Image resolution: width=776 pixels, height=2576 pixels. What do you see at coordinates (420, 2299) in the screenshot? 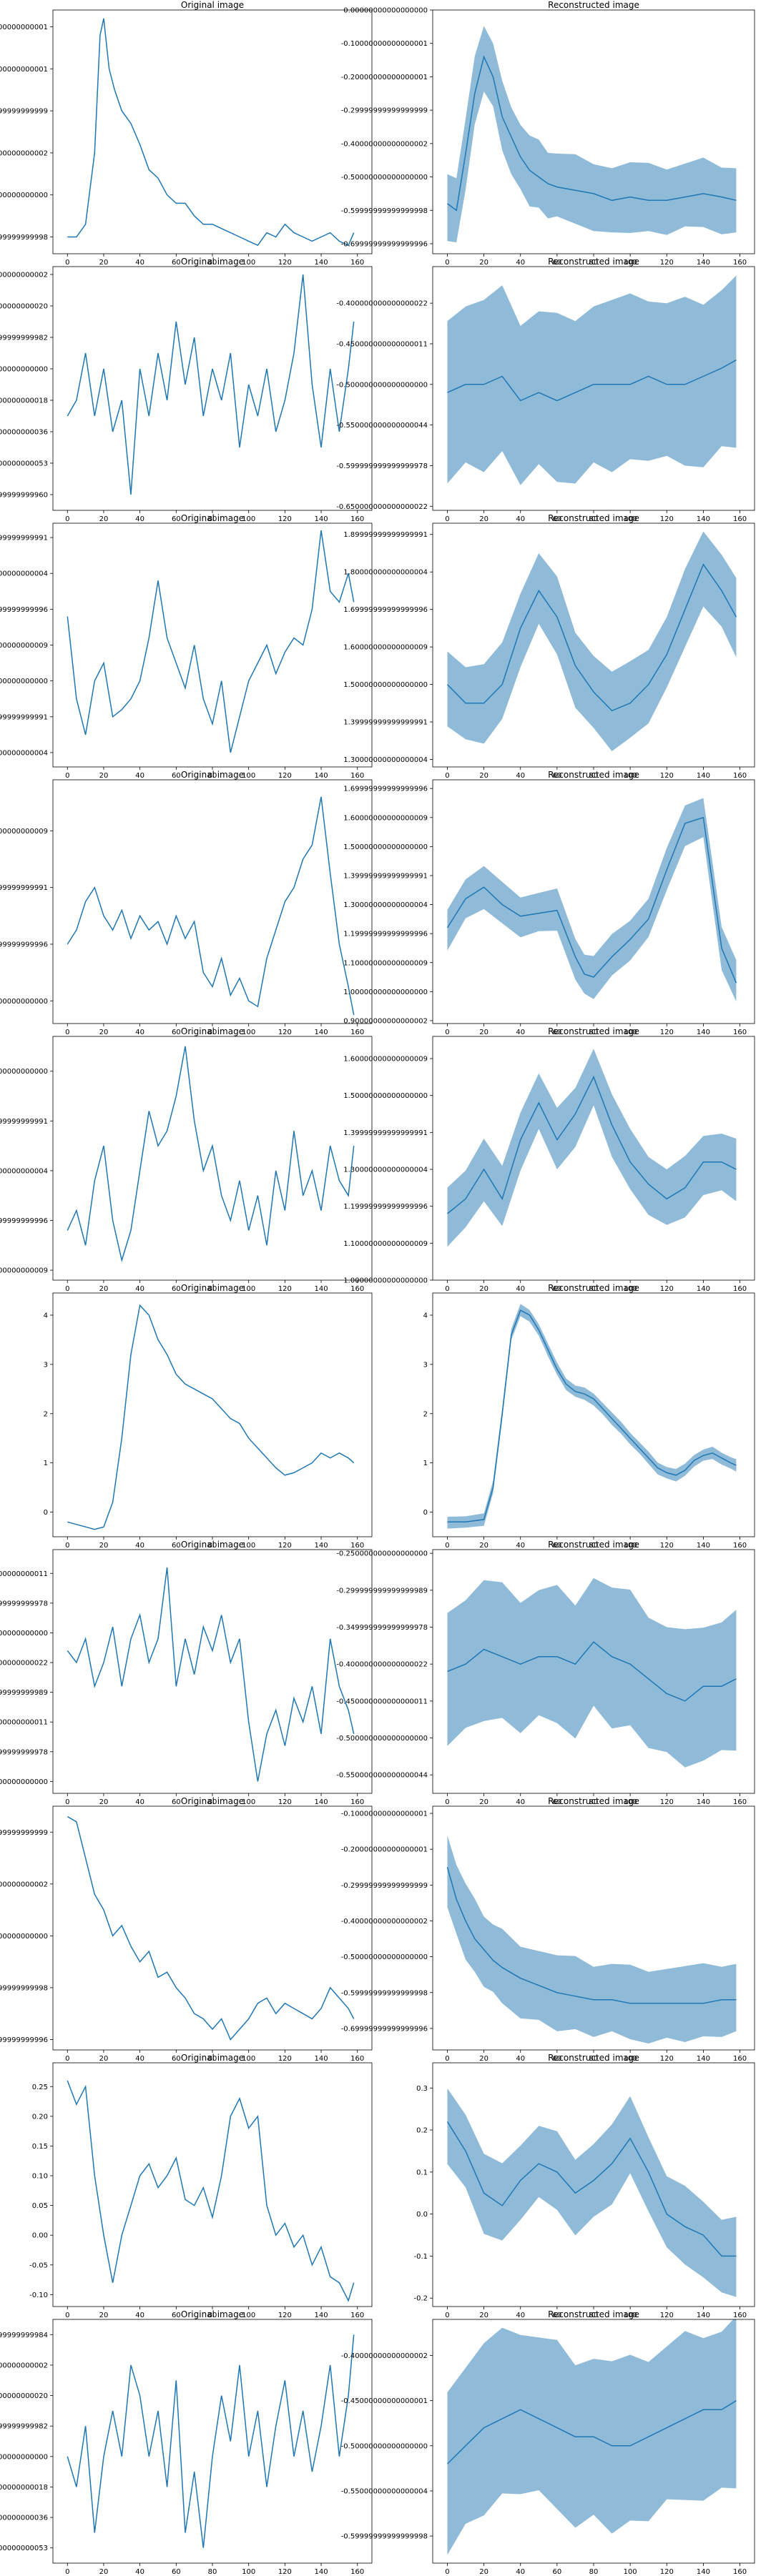
I see `y-tick-label: -0.2` at bounding box center [420, 2299].